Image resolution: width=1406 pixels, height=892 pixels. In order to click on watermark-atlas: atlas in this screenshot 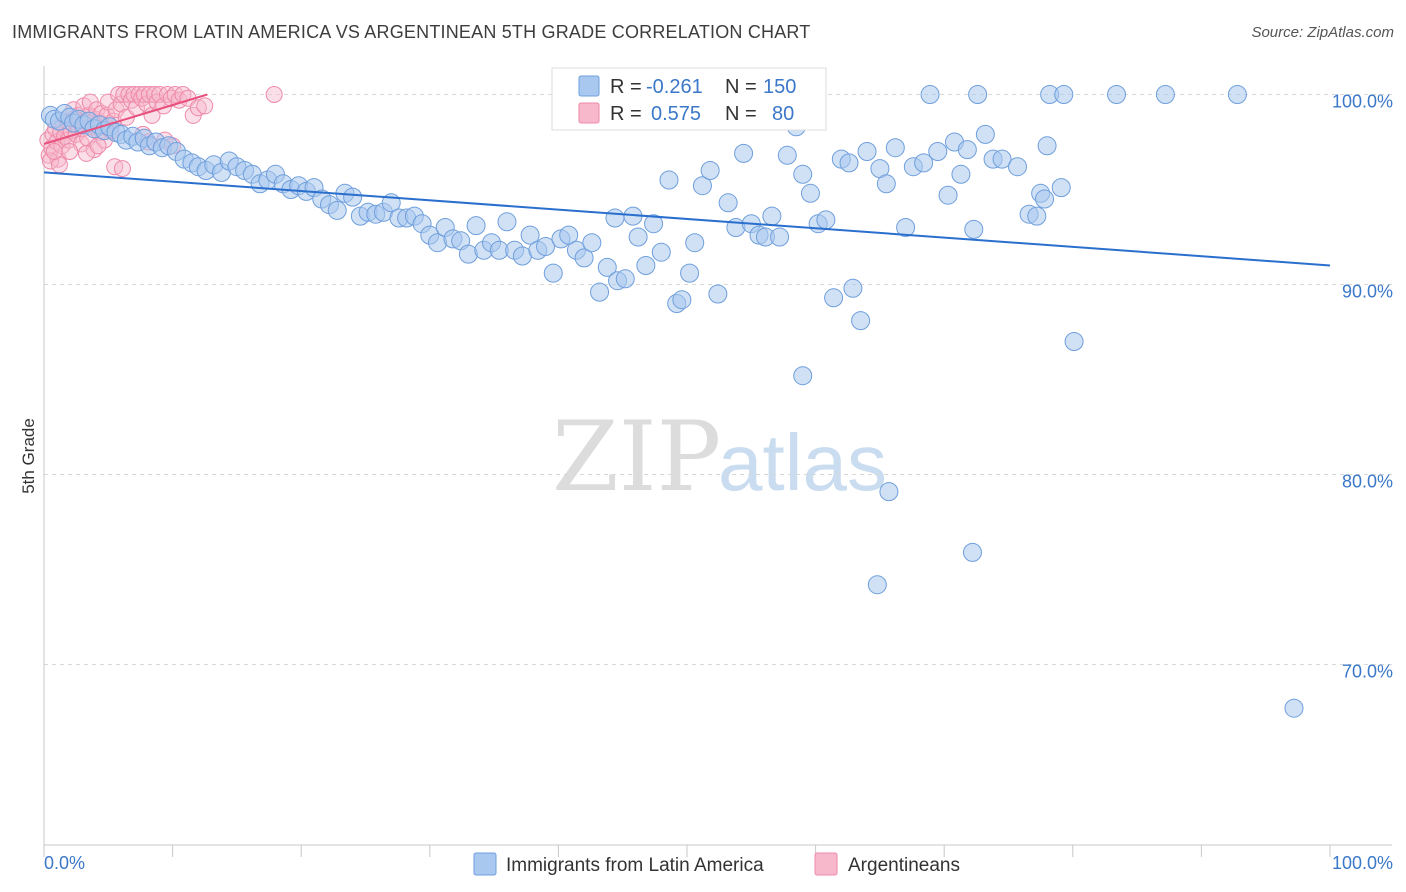, I will do `click(802, 462)`.